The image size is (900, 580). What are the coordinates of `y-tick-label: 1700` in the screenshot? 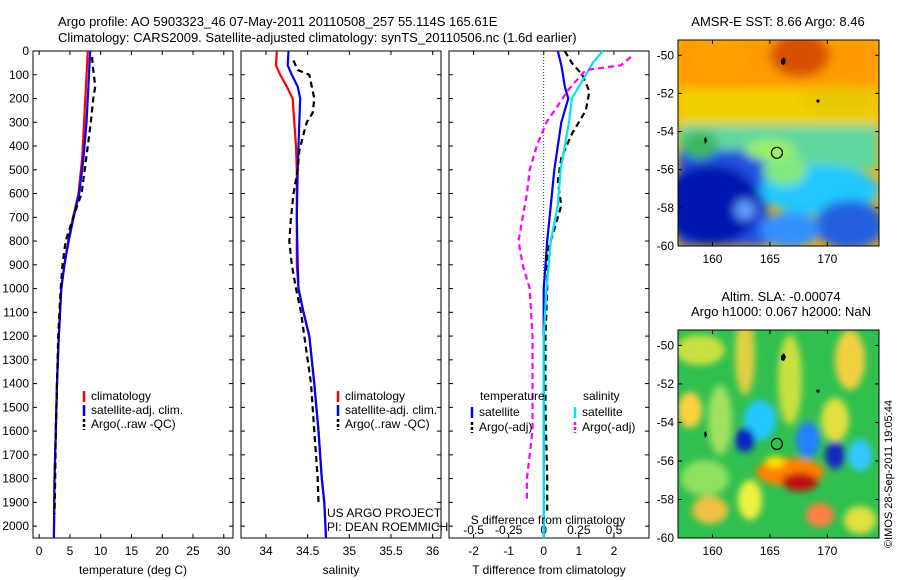 It's located at (15, 455).